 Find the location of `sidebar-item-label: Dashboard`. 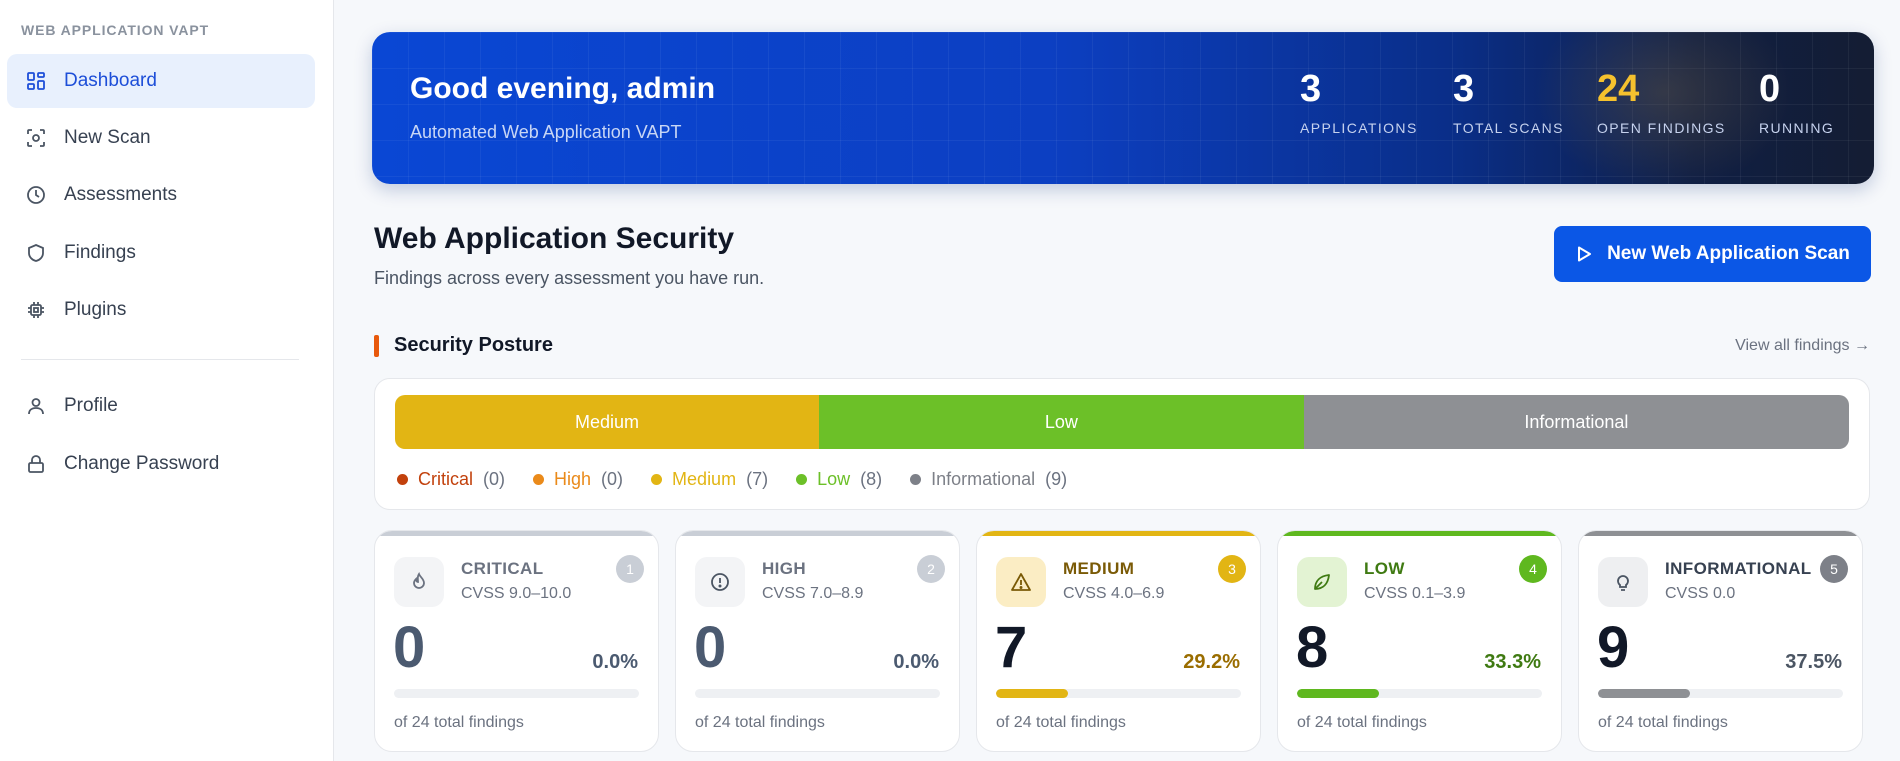

sidebar-item-label: Dashboard is located at coordinates (110, 80).